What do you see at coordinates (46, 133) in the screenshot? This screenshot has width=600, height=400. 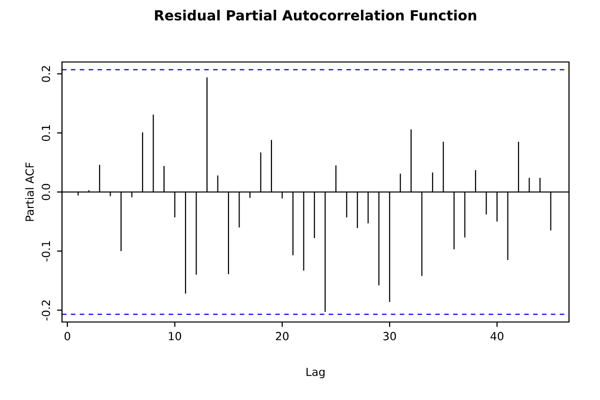 I see `y-tick-label: 0.1` at bounding box center [46, 133].